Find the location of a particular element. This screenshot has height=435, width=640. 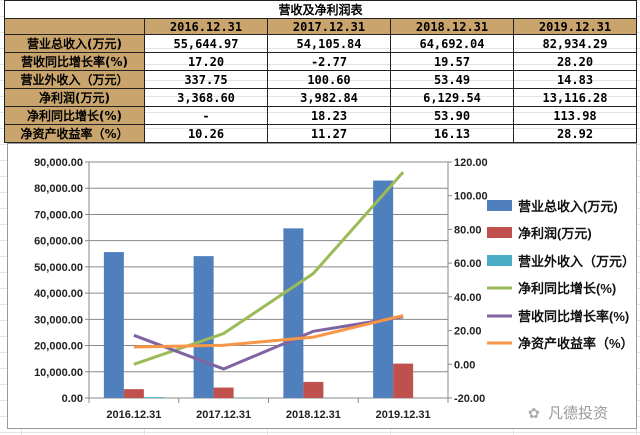

value-cell: 19.57 is located at coordinates (452, 61).